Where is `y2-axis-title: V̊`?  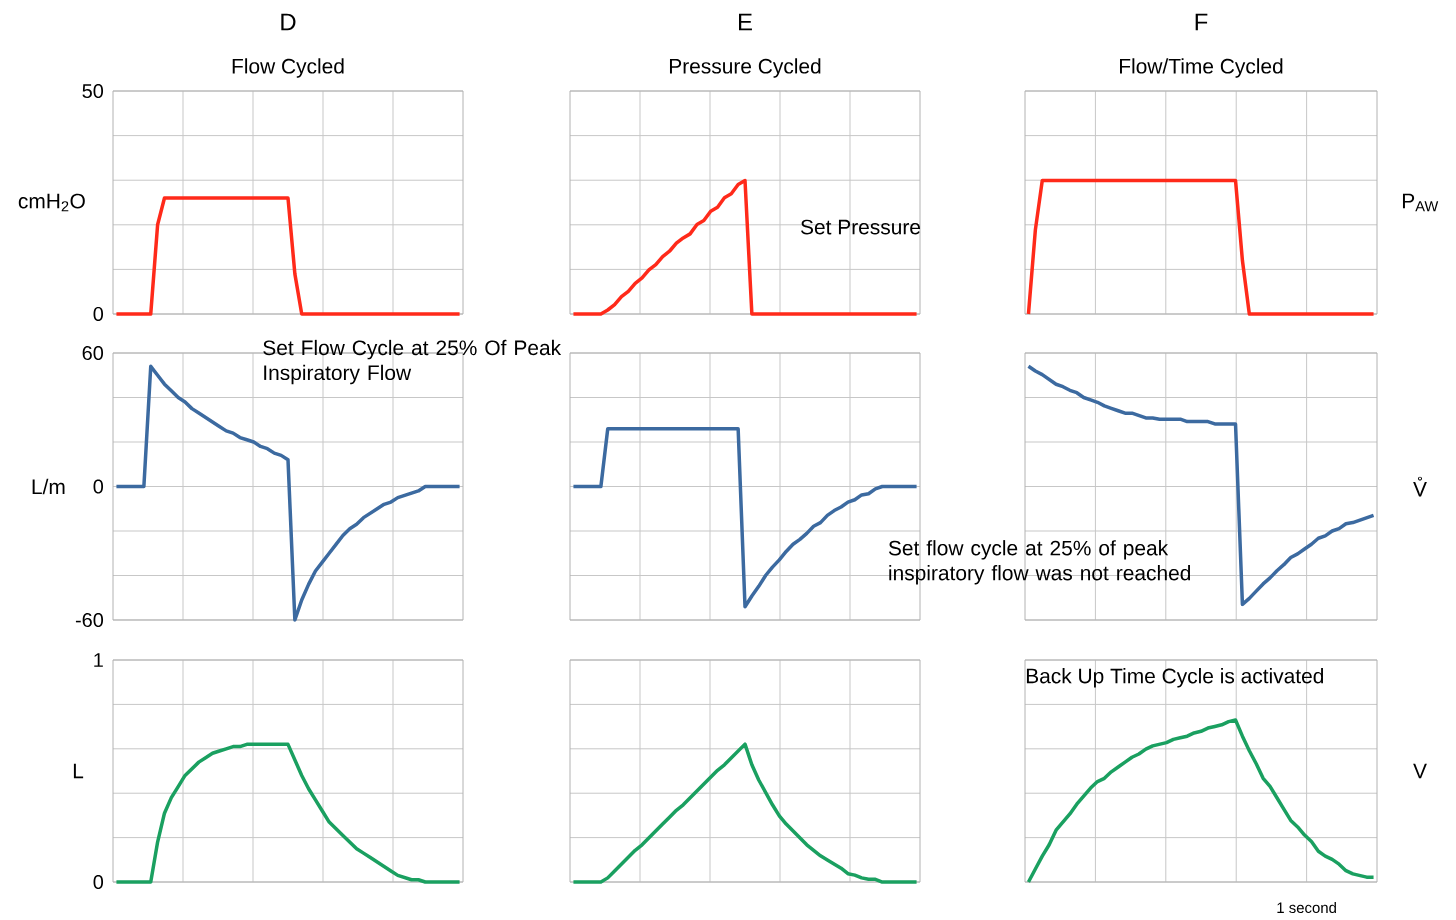 y2-axis-title: V̊ is located at coordinates (1420, 486).